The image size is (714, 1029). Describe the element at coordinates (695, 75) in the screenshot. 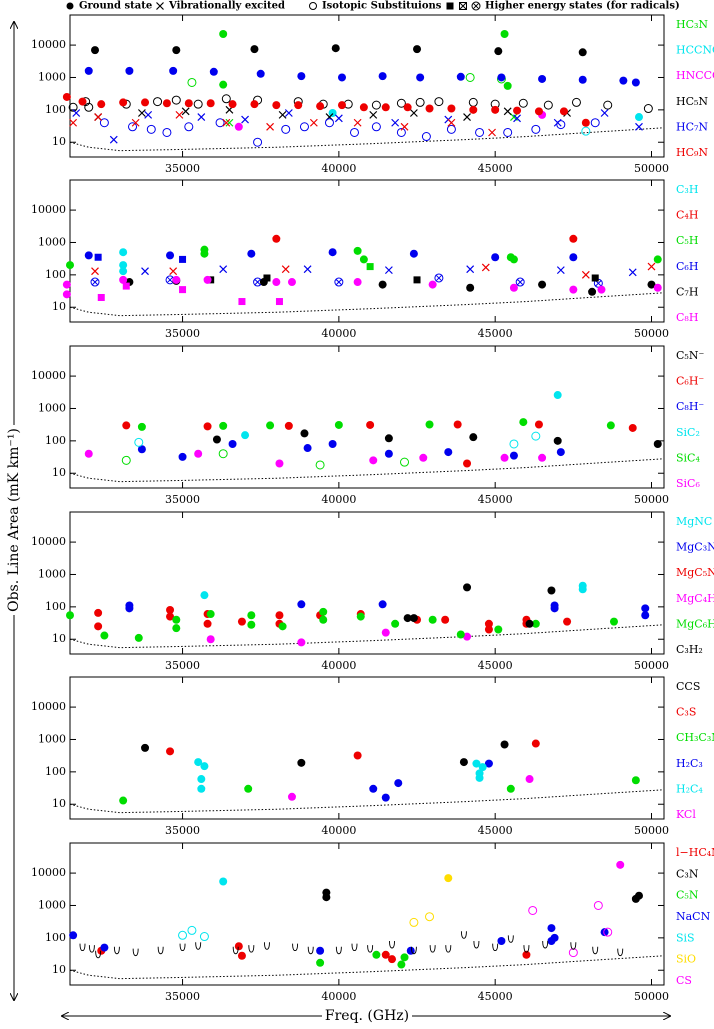

I see `legend-entry: HNCCC` at that location.